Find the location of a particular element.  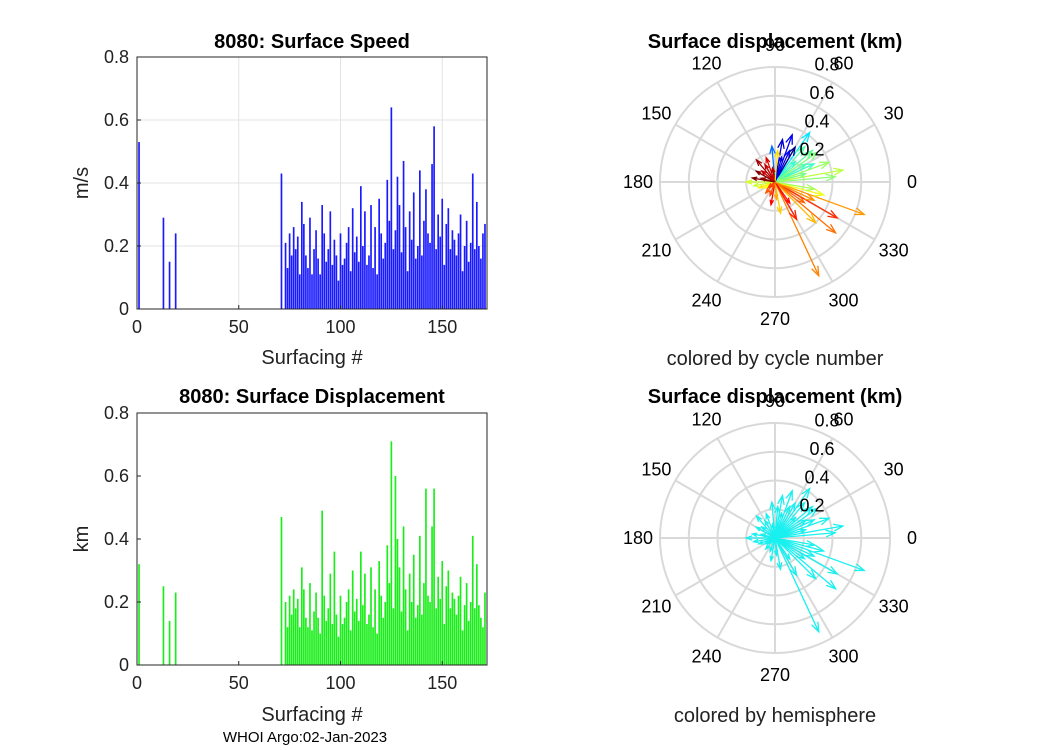

chart-title: Surface displacement (km) is located at coordinates (775, 42).